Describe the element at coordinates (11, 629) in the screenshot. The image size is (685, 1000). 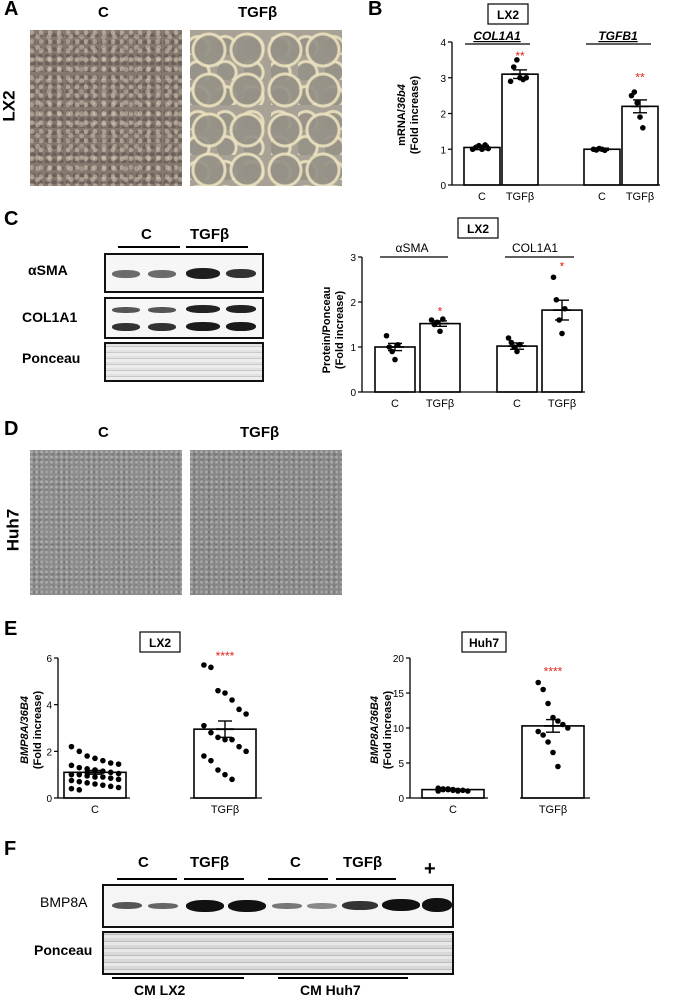
I see `panel-e-letter: E` at that location.